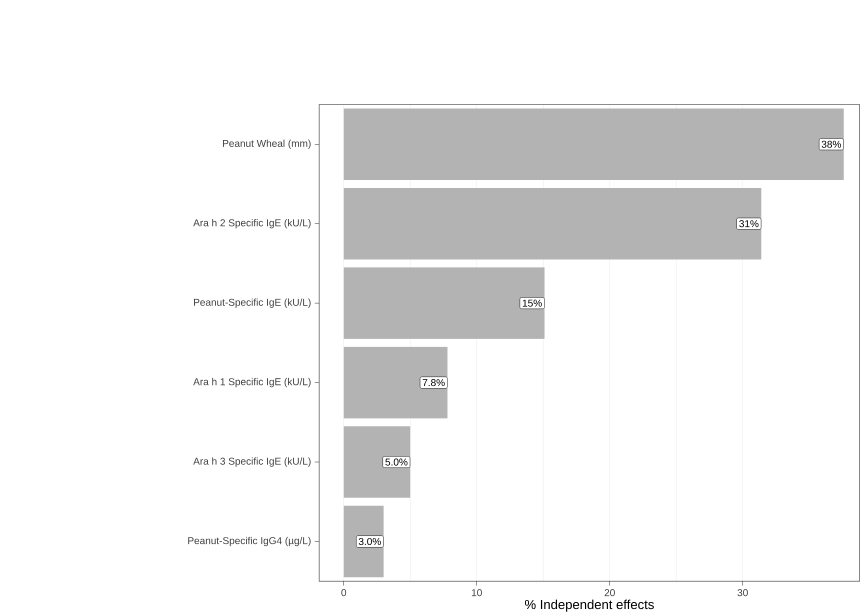 The width and height of the screenshot is (860, 615). I want to click on data-label: 31%, so click(749, 224).